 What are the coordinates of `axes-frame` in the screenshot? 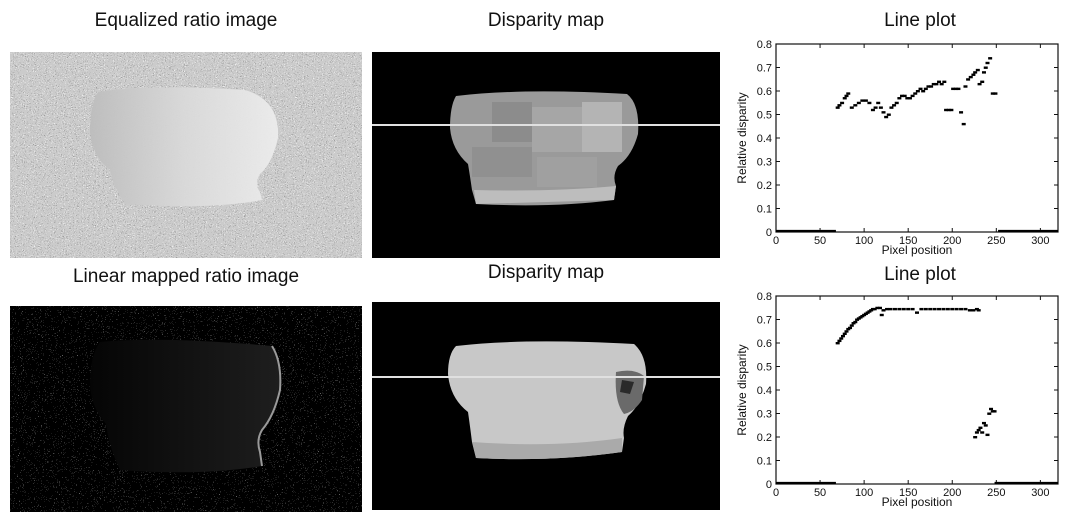 It's located at (917, 390).